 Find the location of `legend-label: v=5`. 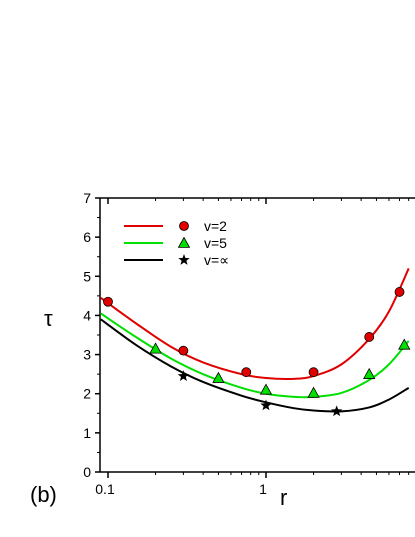

legend-label: v=5 is located at coordinates (215, 243).